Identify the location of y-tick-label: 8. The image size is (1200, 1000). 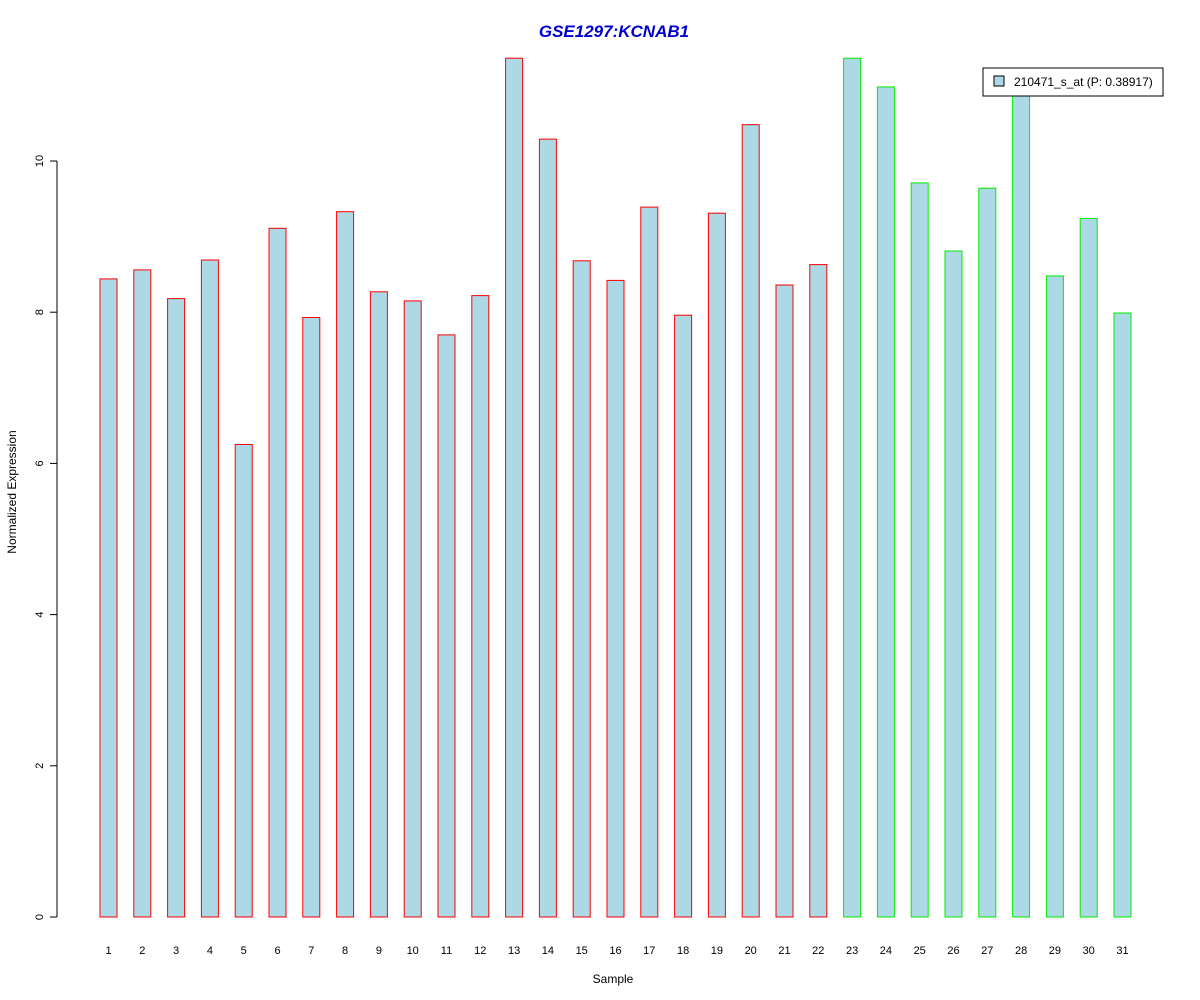
(40, 312).